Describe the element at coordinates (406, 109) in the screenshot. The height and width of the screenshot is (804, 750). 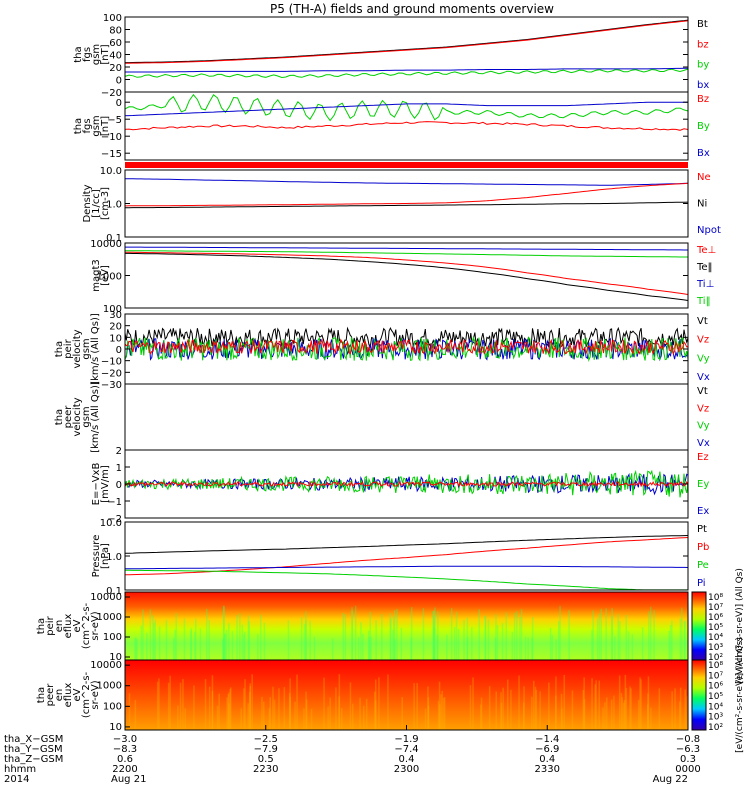
I see `series-line-Bx` at that location.